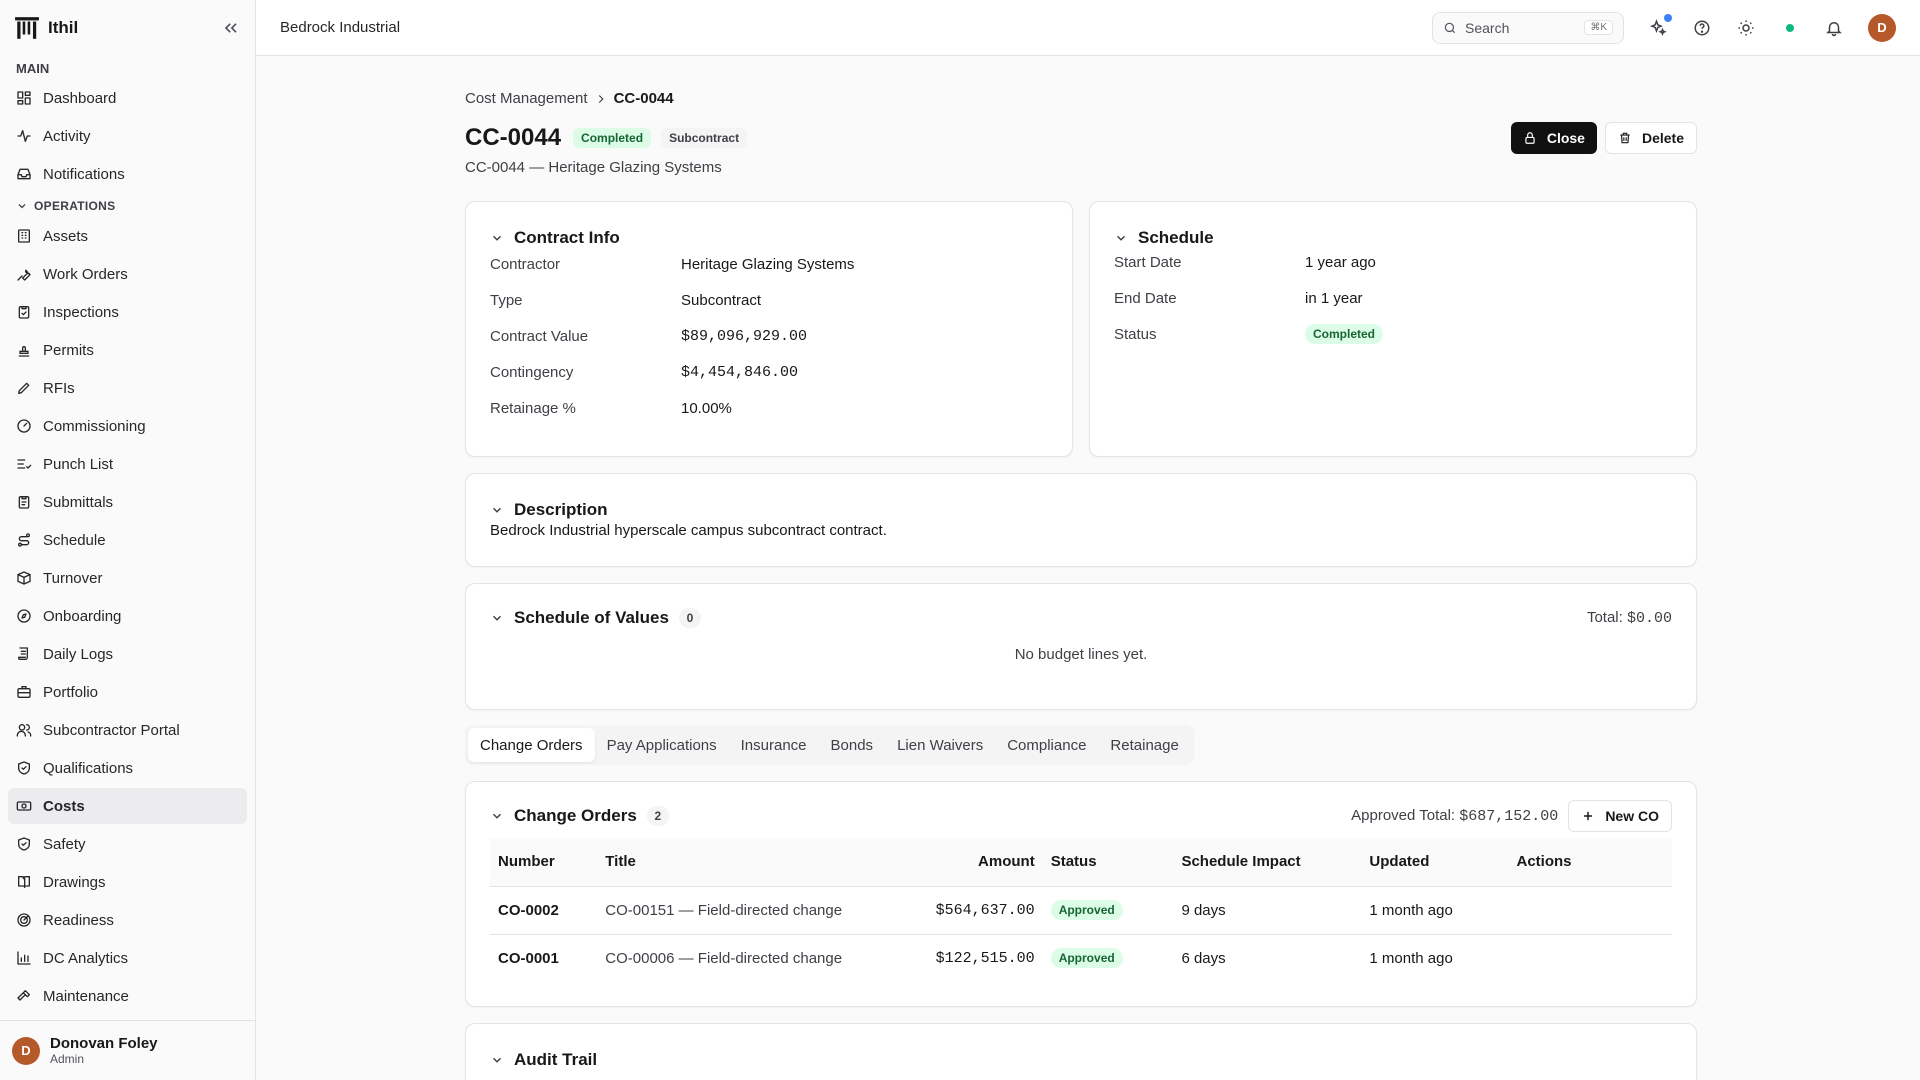  What do you see at coordinates (769, 238) in the screenshot?
I see `contract-info-header: Contract Info` at bounding box center [769, 238].